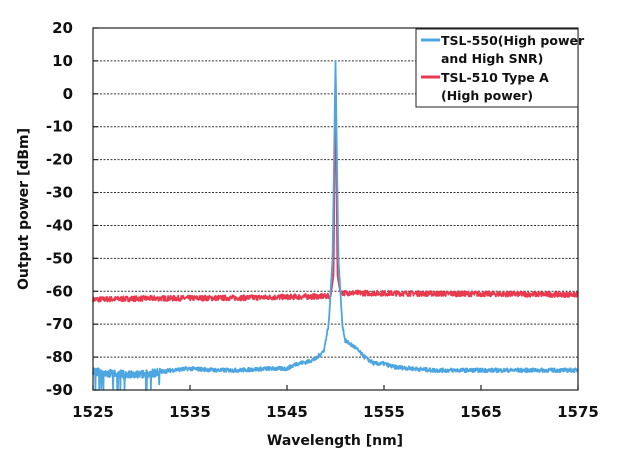 The image size is (630, 460). I want to click on legend-label-tsl-510-line2: (High power), so click(487, 95).